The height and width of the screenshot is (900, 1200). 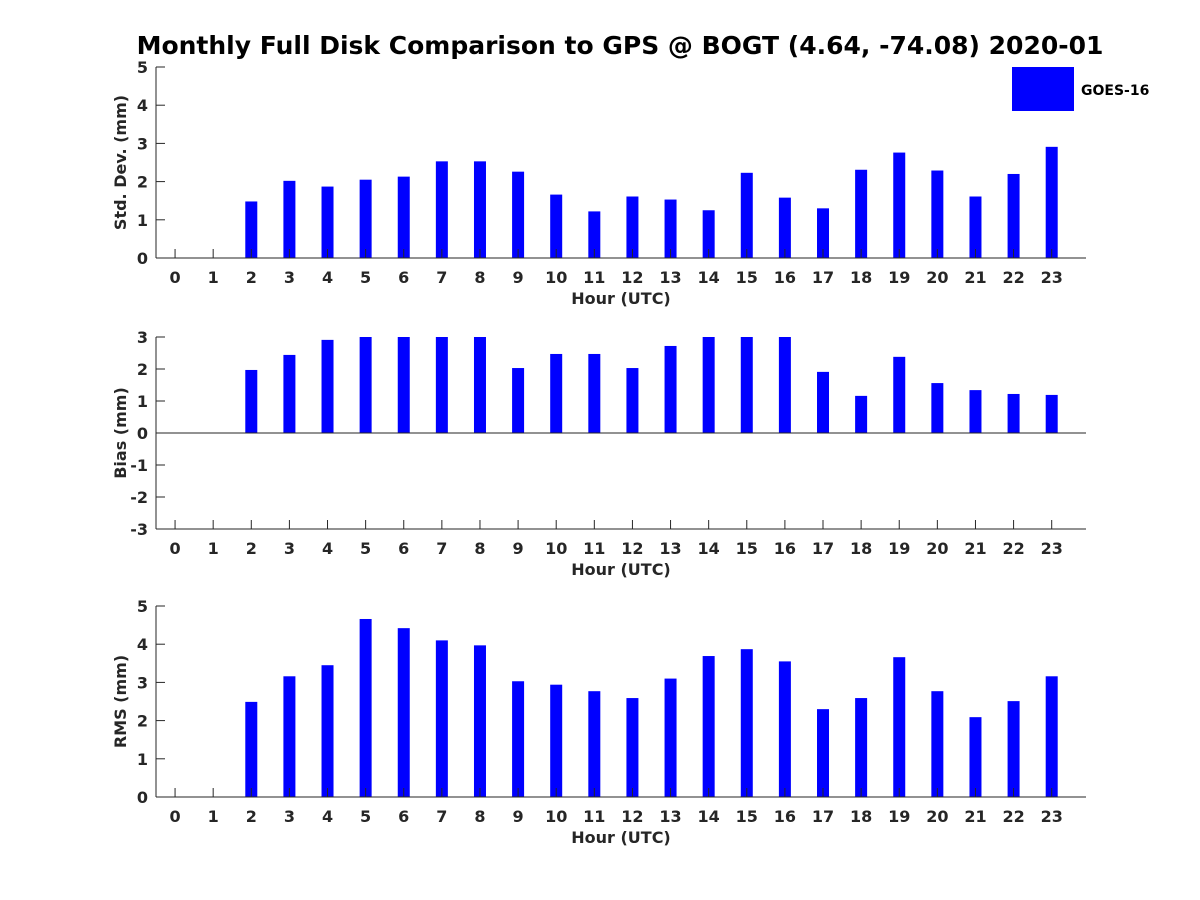 What do you see at coordinates (518, 277) in the screenshot?
I see `x-tick-label-std-dev-9: 9` at bounding box center [518, 277].